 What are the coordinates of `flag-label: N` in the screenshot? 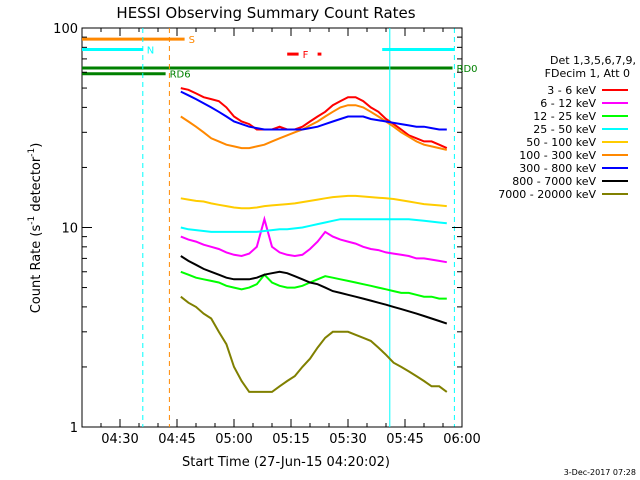 It's located at (150, 51).